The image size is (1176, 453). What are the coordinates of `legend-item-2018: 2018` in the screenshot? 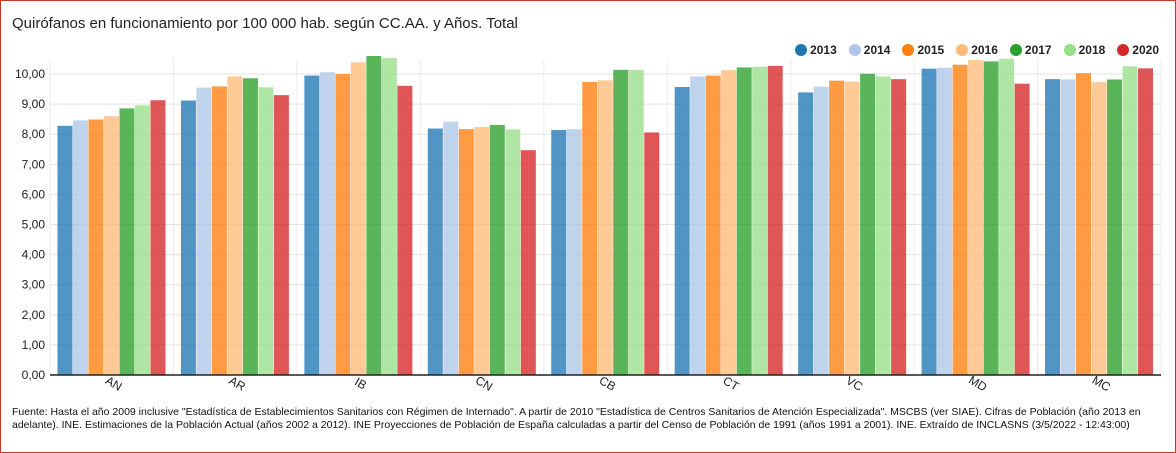 It's located at (1084, 50).